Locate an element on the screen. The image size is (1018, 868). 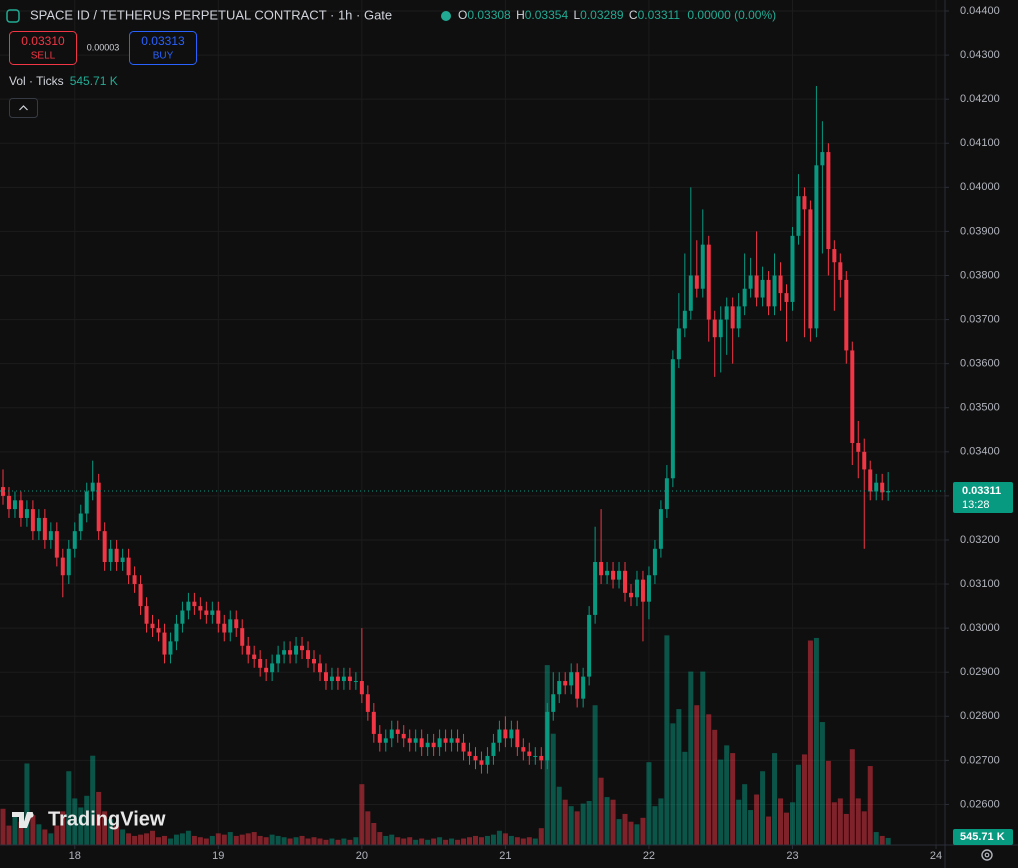
ohlc-label: O is located at coordinates (462, 15).